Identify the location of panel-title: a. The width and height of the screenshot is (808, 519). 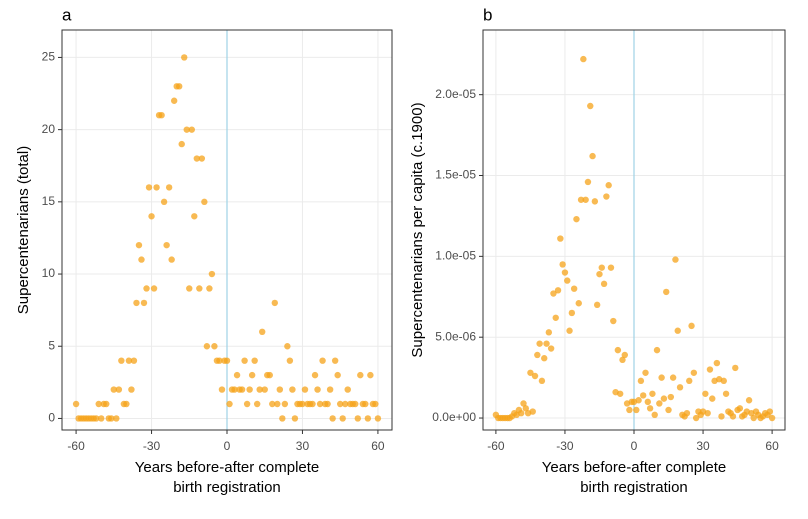
(67, 14).